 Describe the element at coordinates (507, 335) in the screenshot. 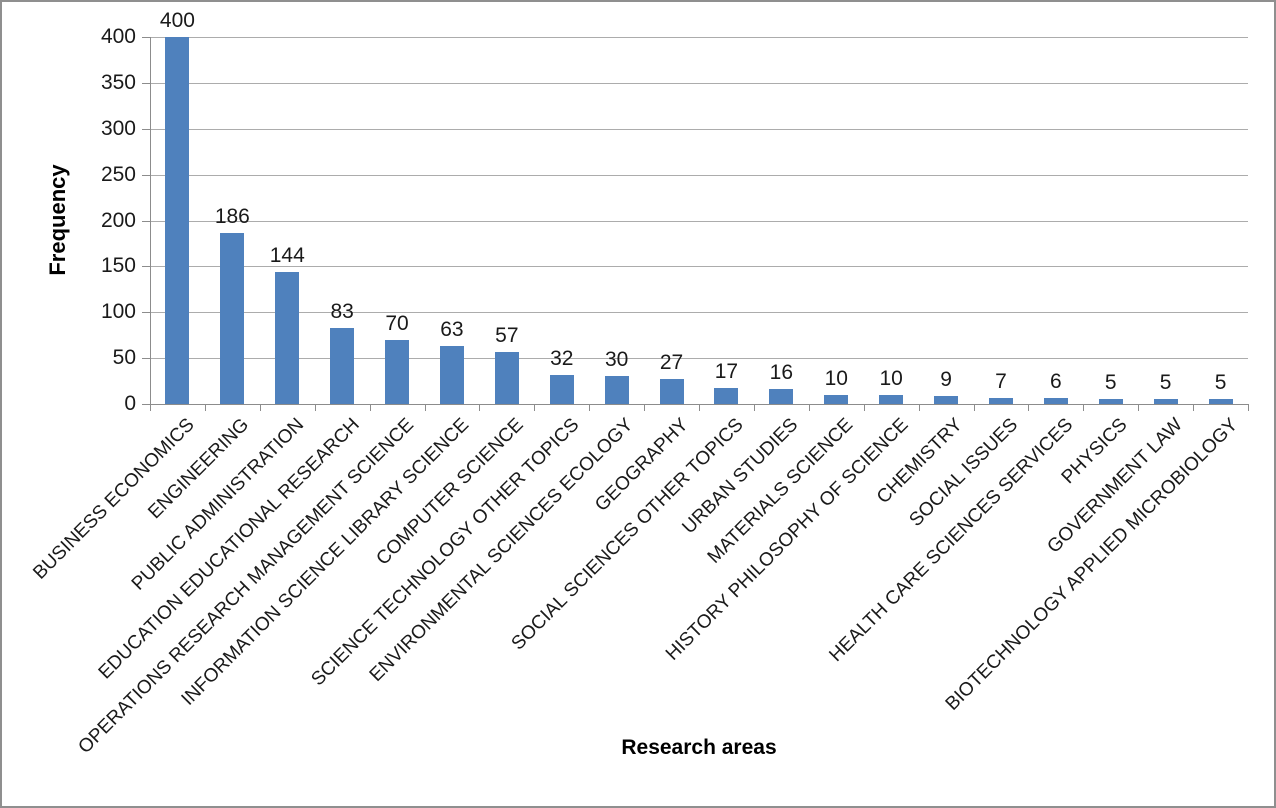

I see `bar-value-label: 57` at that location.